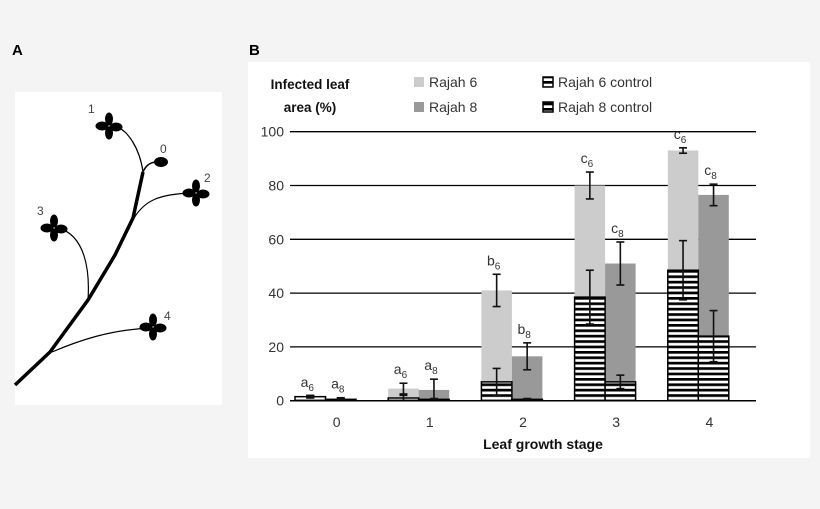 The width and height of the screenshot is (820, 509). What do you see at coordinates (280, 401) in the screenshot?
I see `y-tick-label: 0` at bounding box center [280, 401].